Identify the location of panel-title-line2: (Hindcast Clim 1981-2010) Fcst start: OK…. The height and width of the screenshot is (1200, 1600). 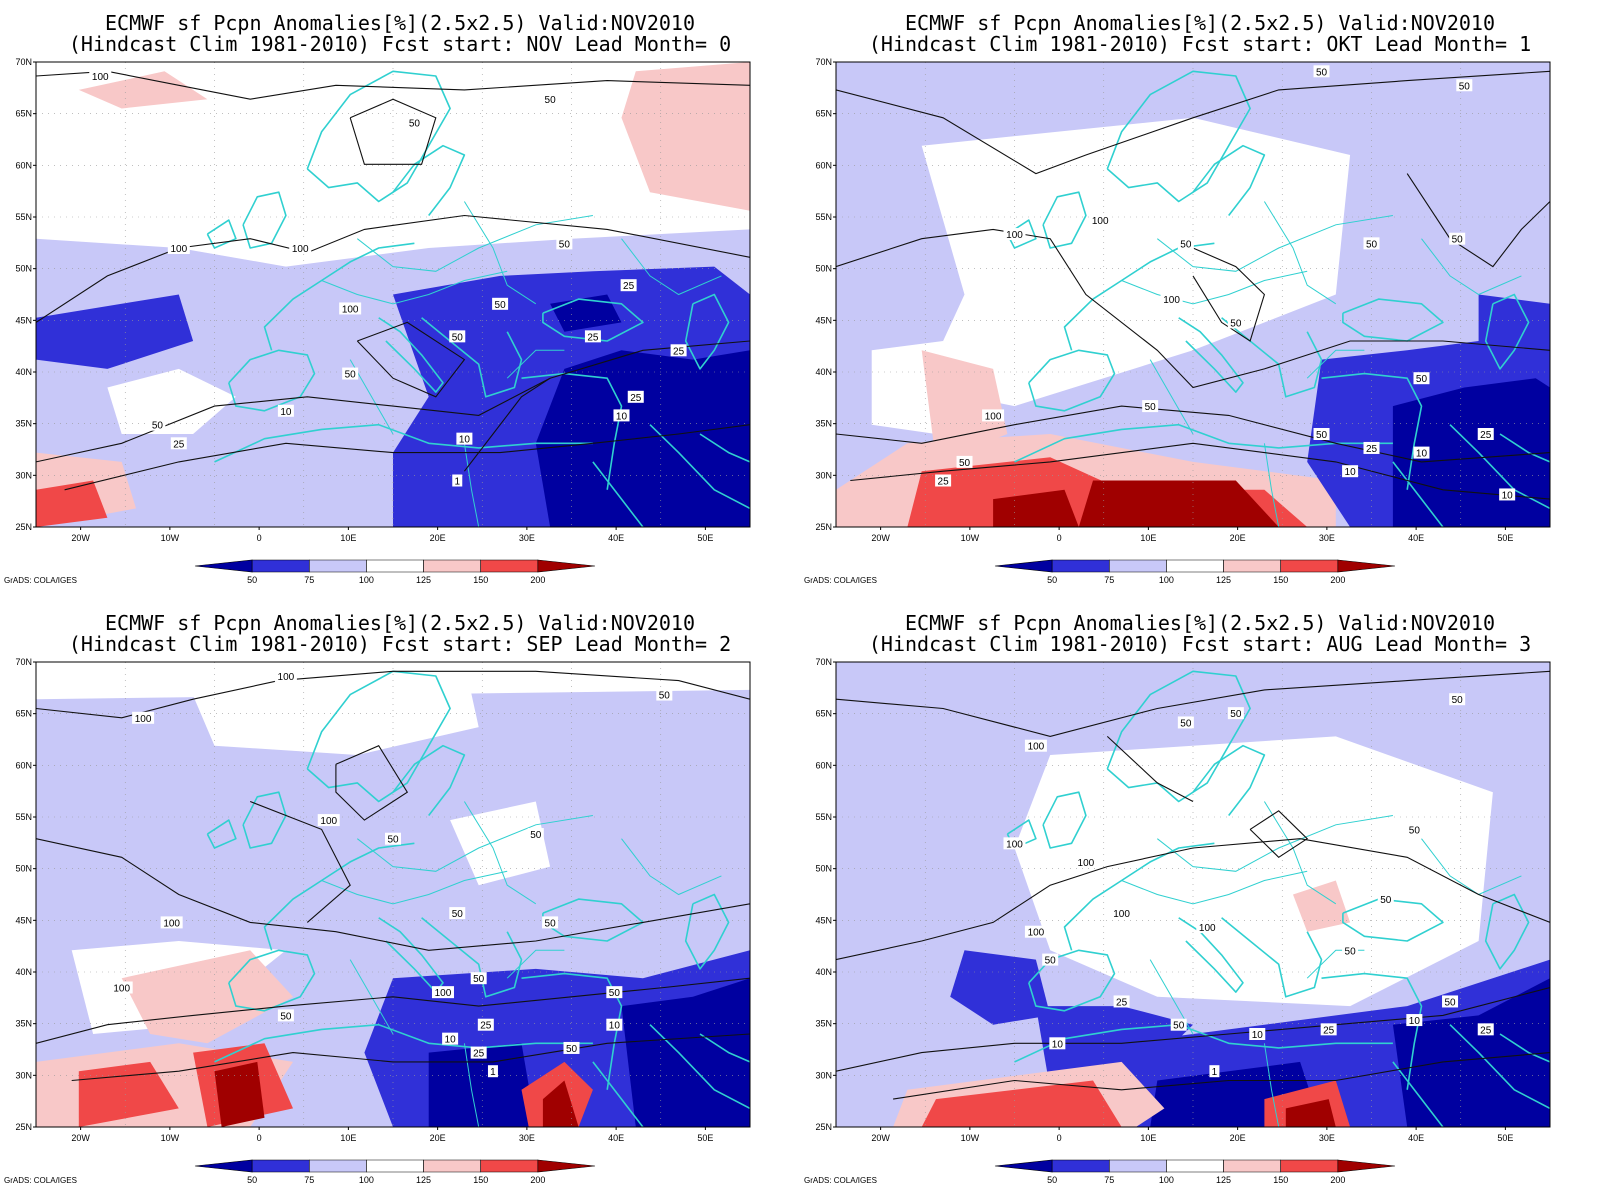
(1200, 44).